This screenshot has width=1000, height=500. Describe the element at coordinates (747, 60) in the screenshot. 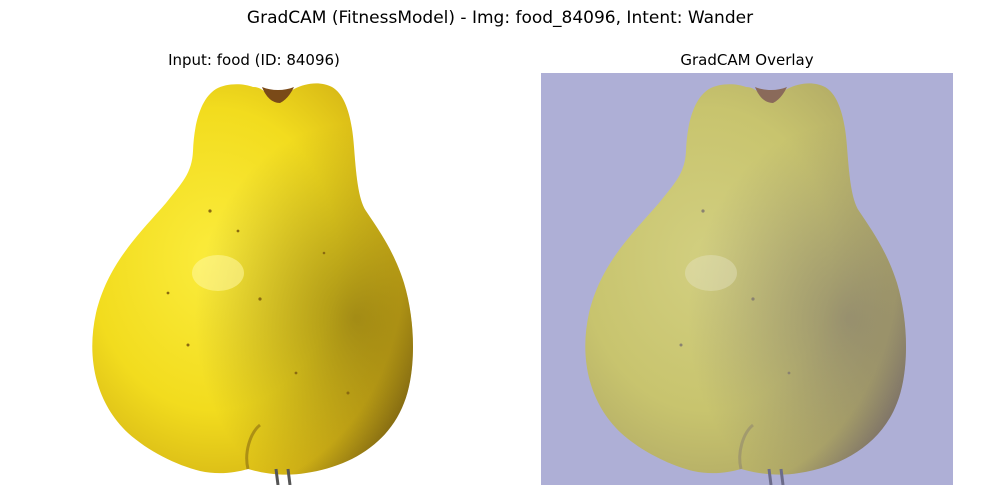

I see `overlay-panel-title: GradCAM Overlay` at that location.